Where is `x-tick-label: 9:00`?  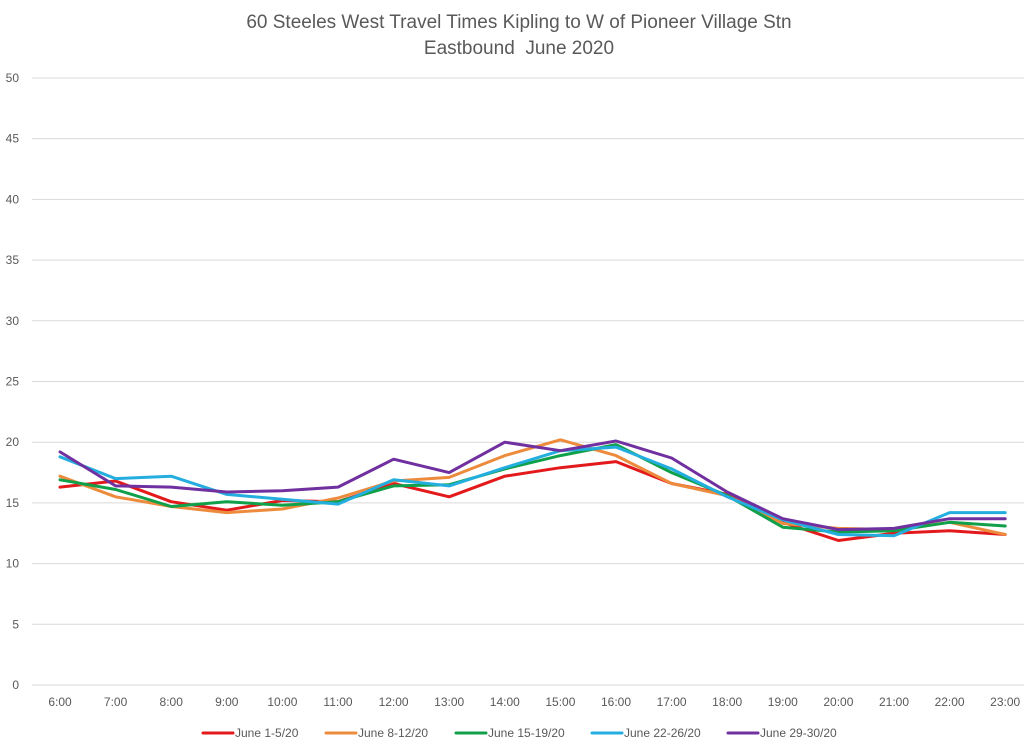 x-tick-label: 9:00 is located at coordinates (227, 702).